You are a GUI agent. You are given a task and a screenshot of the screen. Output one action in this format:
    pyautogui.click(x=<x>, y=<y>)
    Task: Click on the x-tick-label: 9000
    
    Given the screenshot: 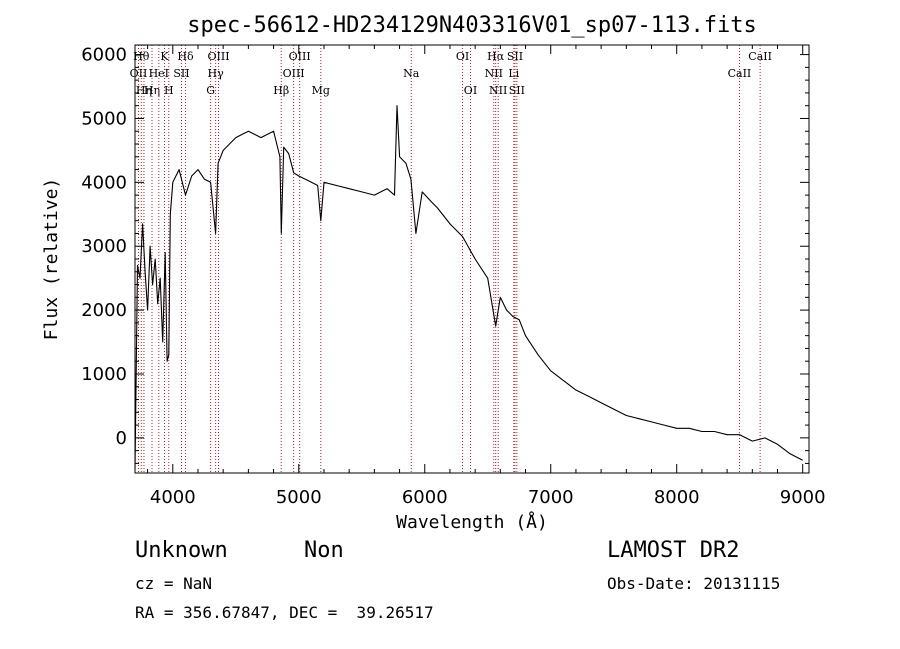 What is the action you would take?
    pyautogui.click(x=803, y=497)
    